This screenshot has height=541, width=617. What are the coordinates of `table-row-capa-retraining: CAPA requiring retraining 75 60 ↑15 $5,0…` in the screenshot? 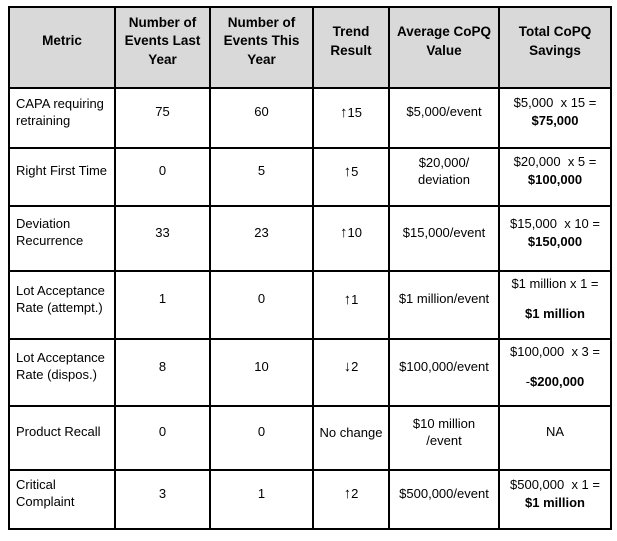 It's located at (310, 118).